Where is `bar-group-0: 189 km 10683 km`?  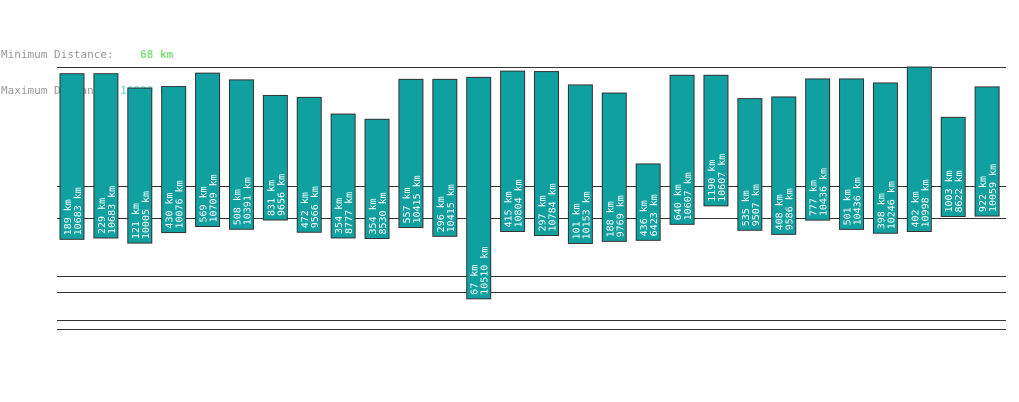
bar-group-0: 189 km 10683 km is located at coordinates (72, 156).